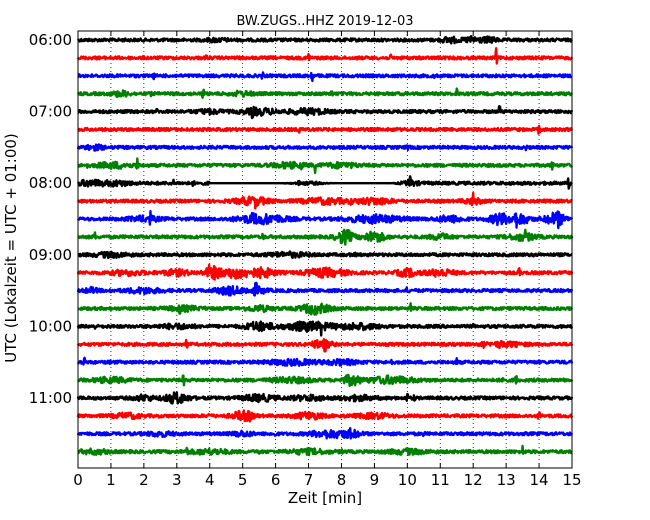 Image resolution: width=650 pixels, height=520 pixels. What do you see at coordinates (473, 480) in the screenshot?
I see `x-tick-label: 12` at bounding box center [473, 480].